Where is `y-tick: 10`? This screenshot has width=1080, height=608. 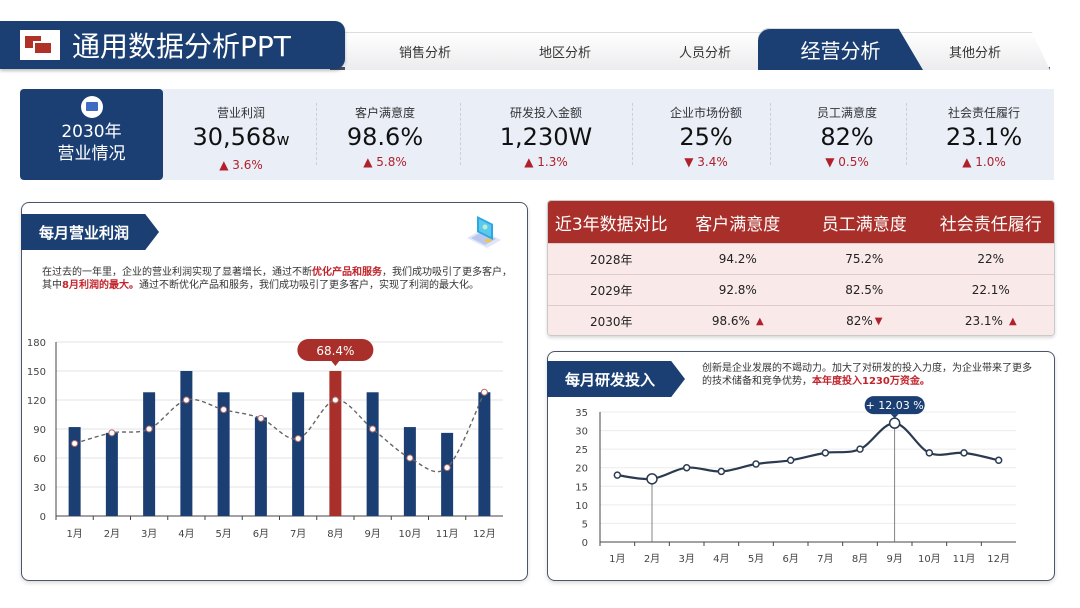 y-tick: 10 is located at coordinates (581, 506).